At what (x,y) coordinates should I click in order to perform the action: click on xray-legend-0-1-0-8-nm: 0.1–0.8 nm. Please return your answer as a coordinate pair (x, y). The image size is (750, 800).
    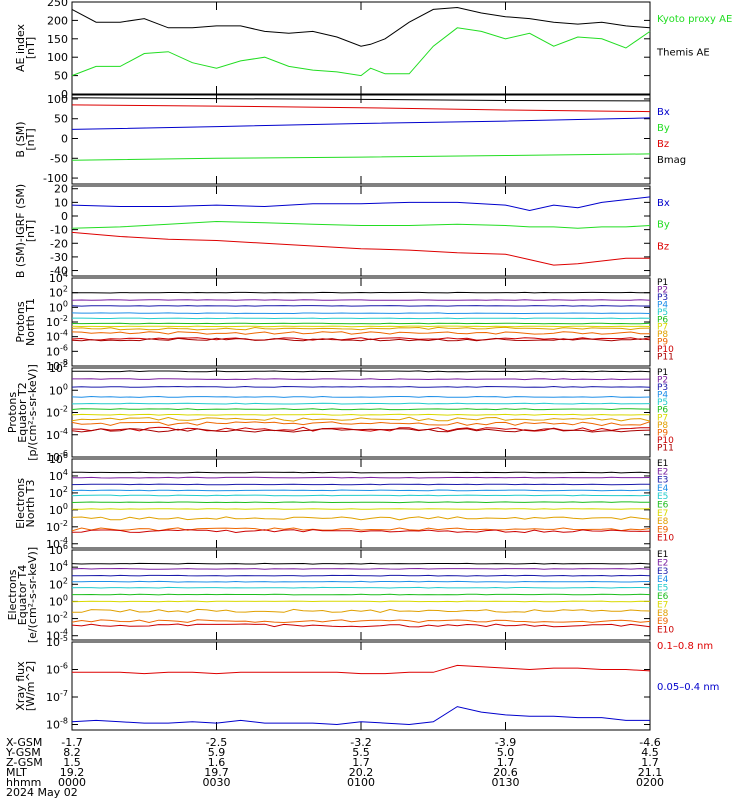
    Looking at the image, I should click on (685, 646).